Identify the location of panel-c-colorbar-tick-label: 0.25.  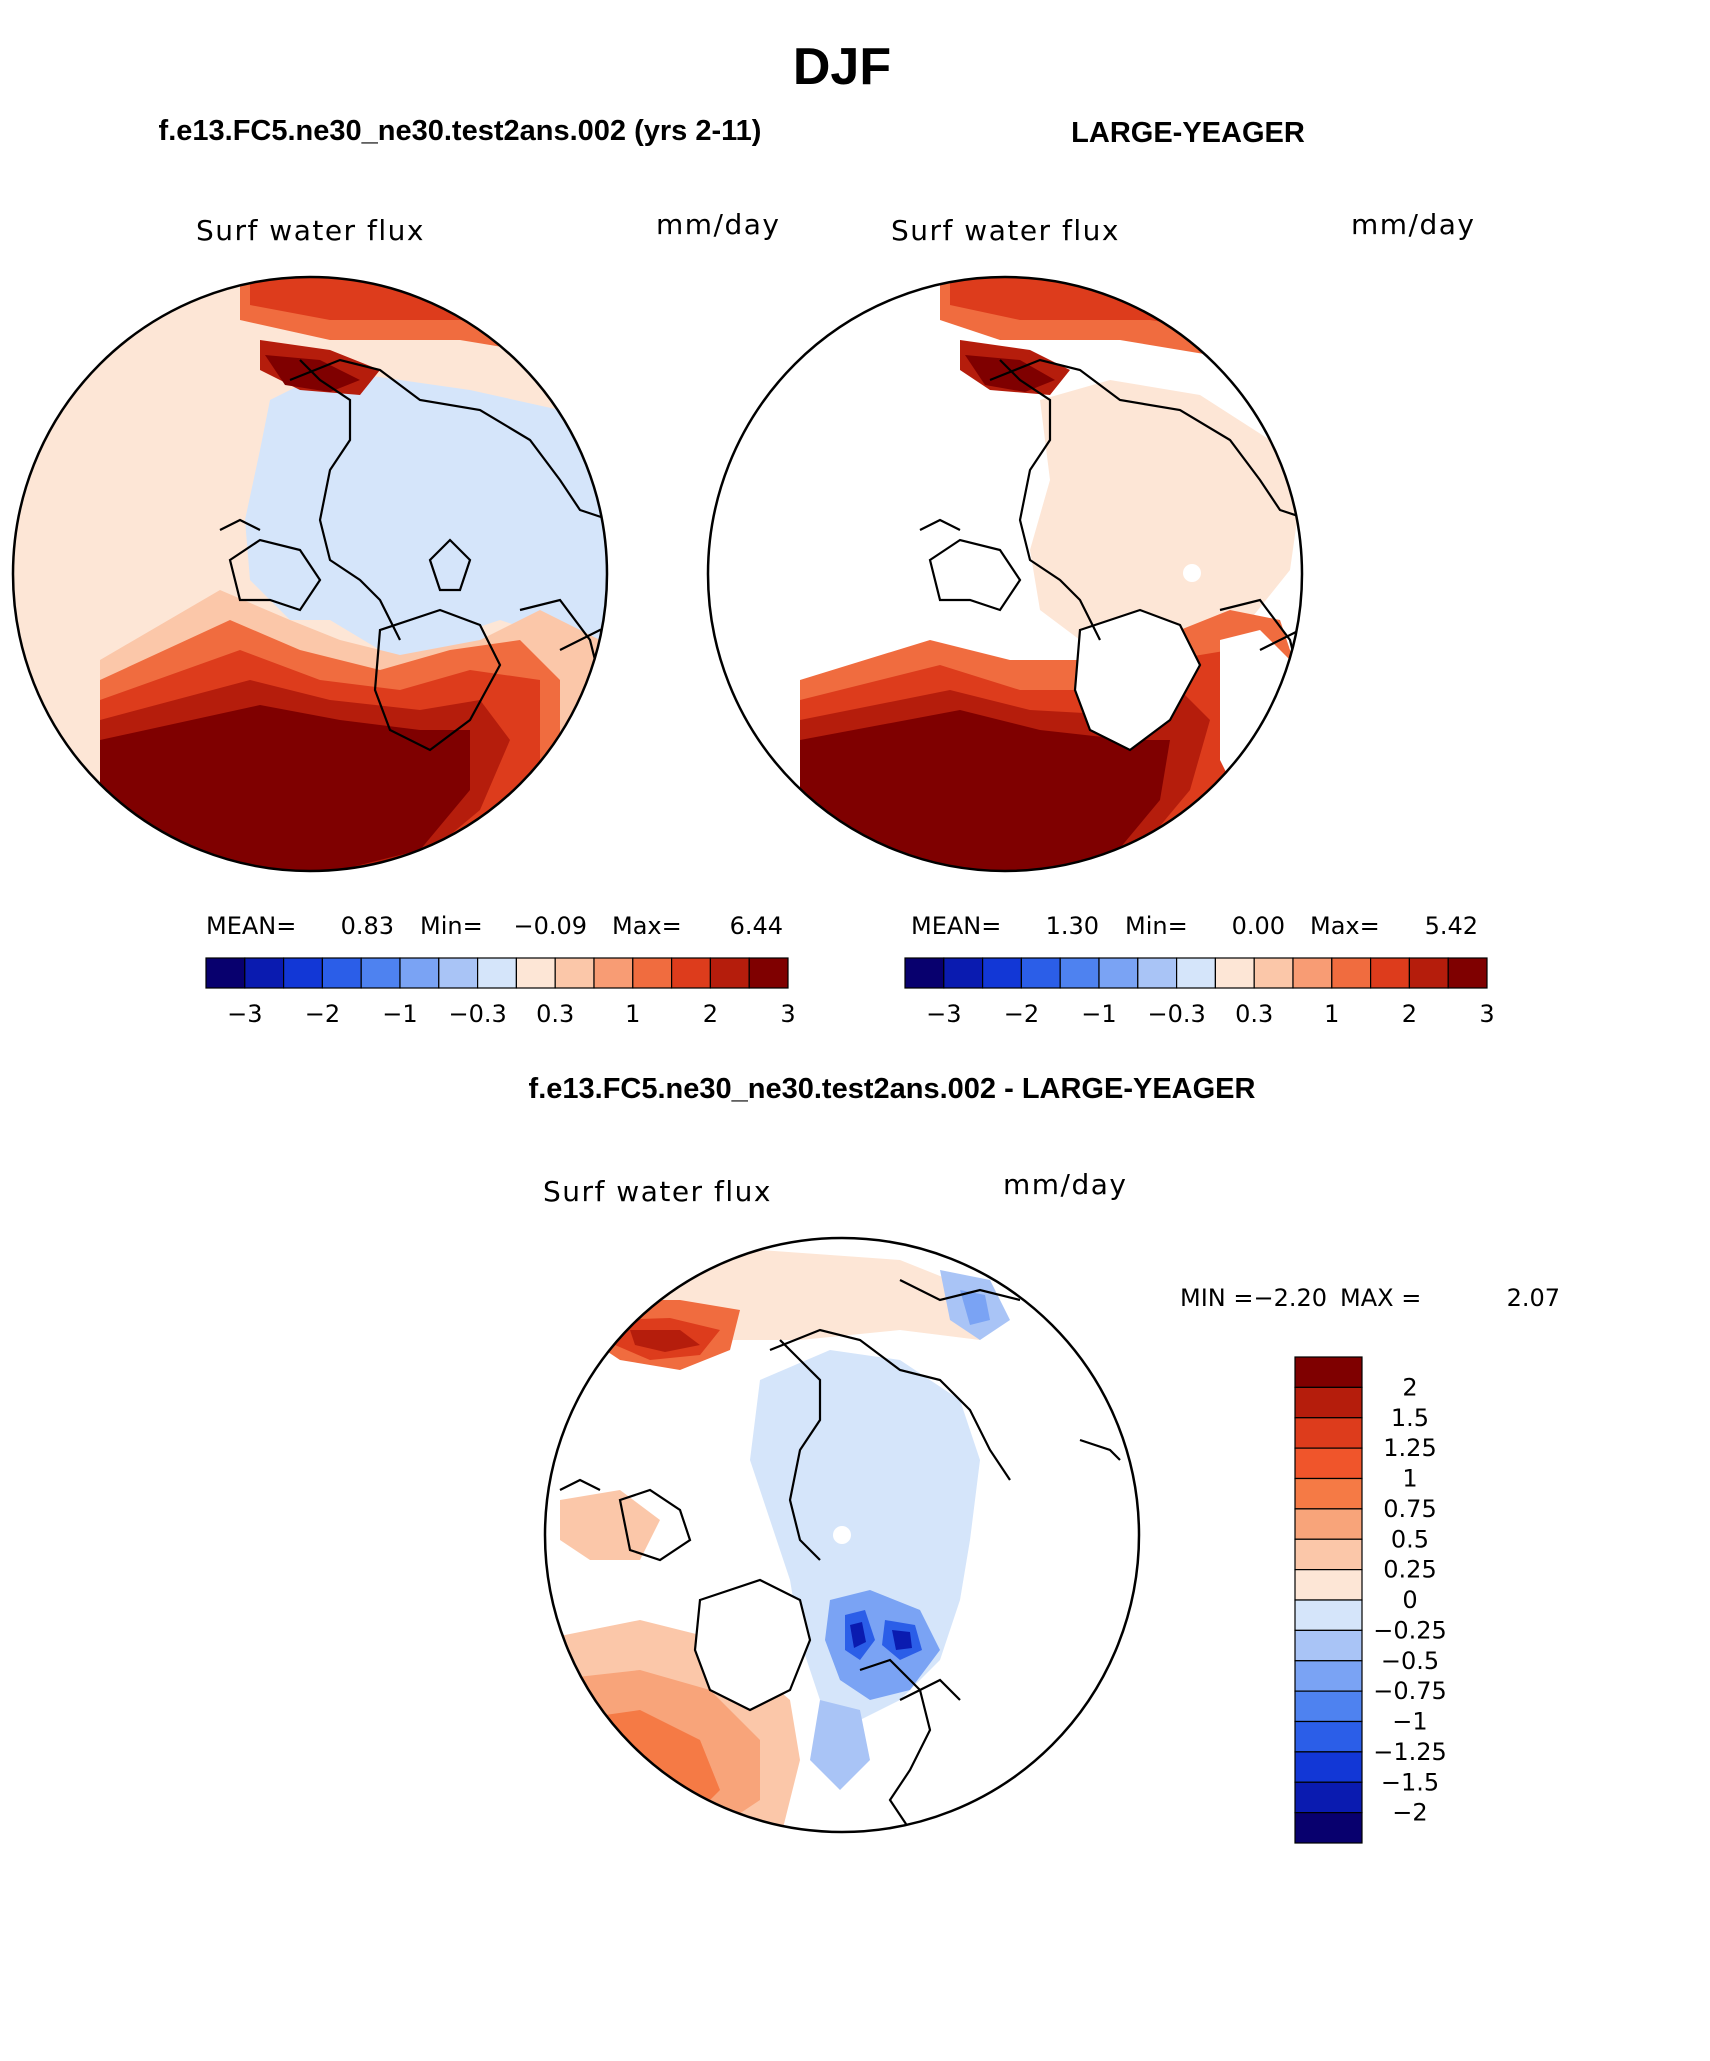
(1409, 1570).